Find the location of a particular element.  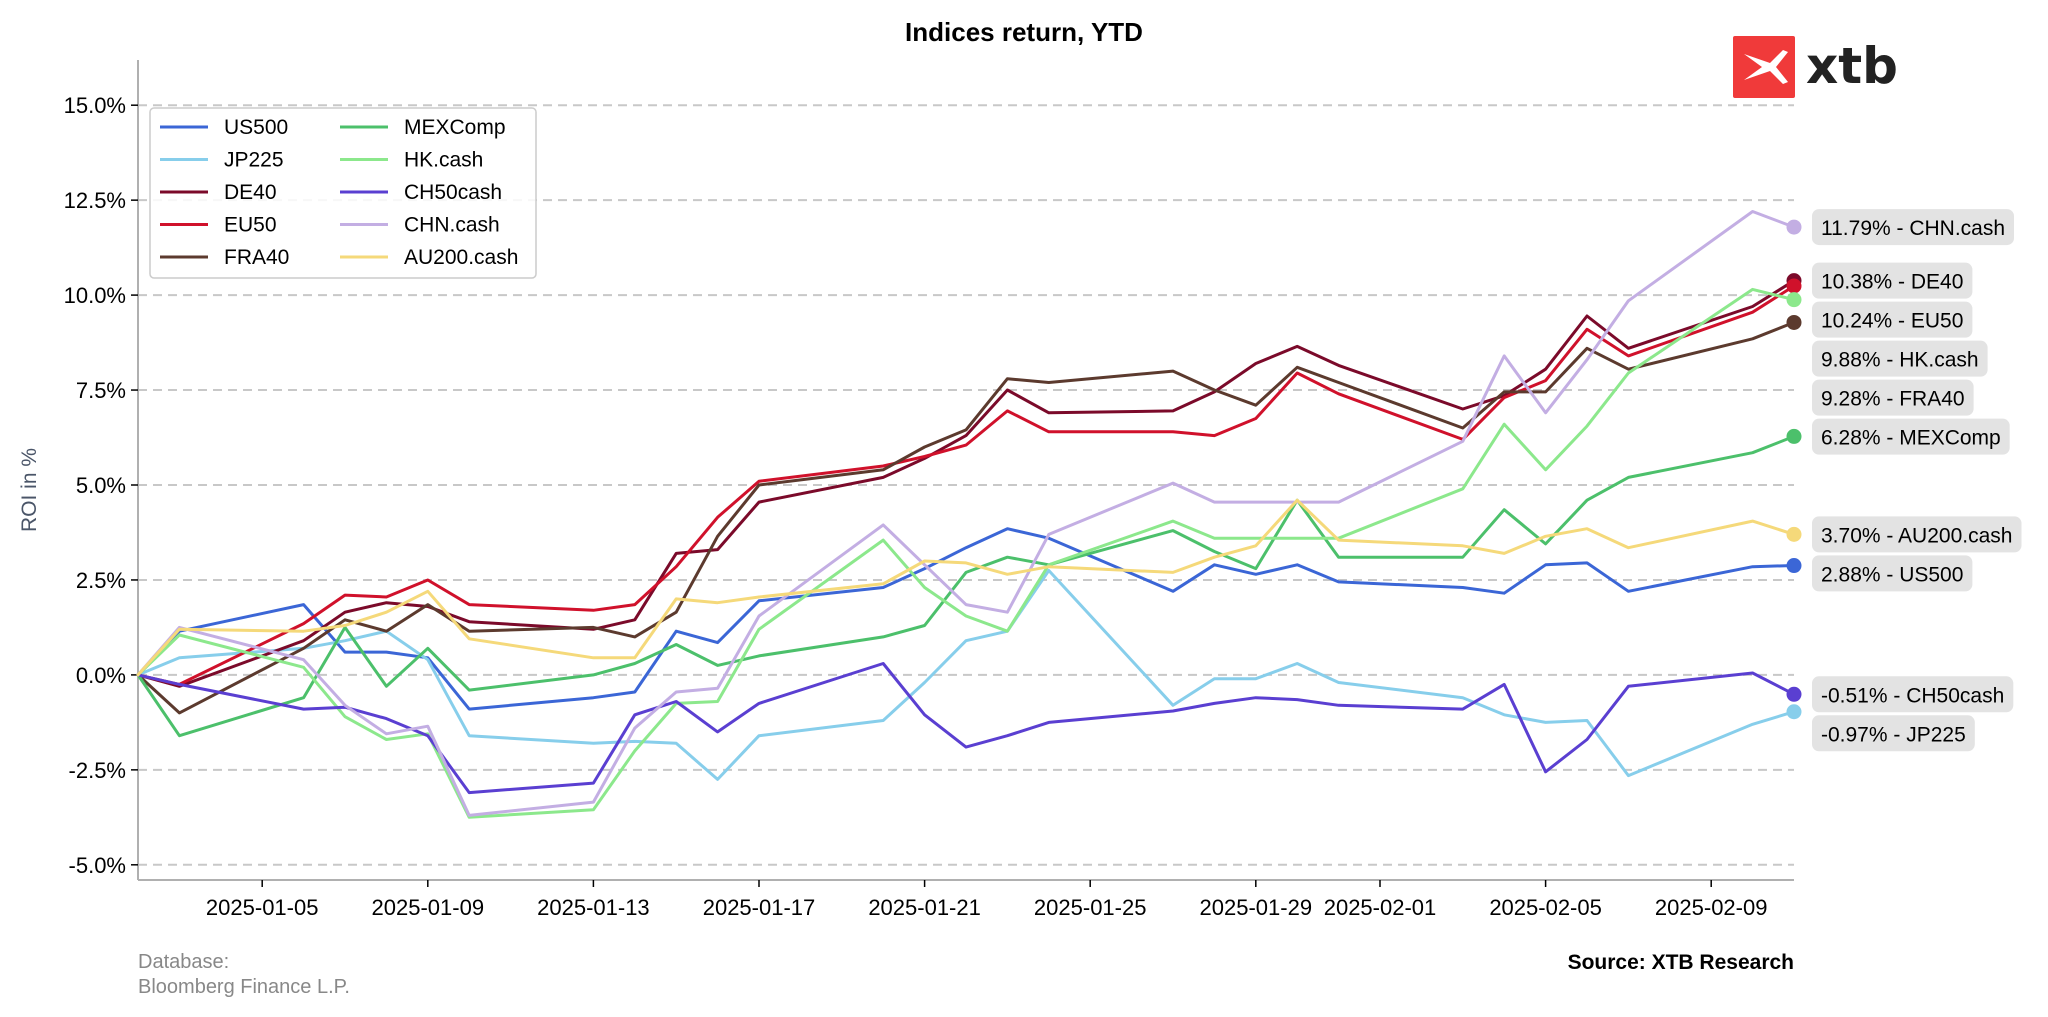

y-tick-label: 7.5% is located at coordinates (101, 390).